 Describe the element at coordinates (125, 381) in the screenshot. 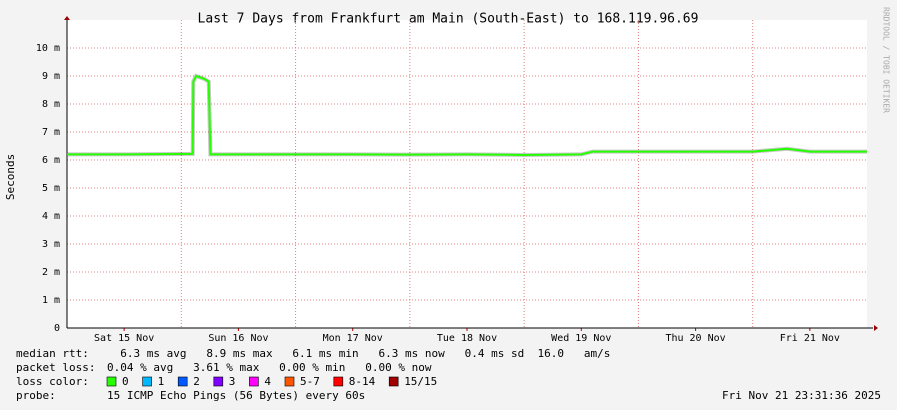

I see `loss-name: 0` at that location.